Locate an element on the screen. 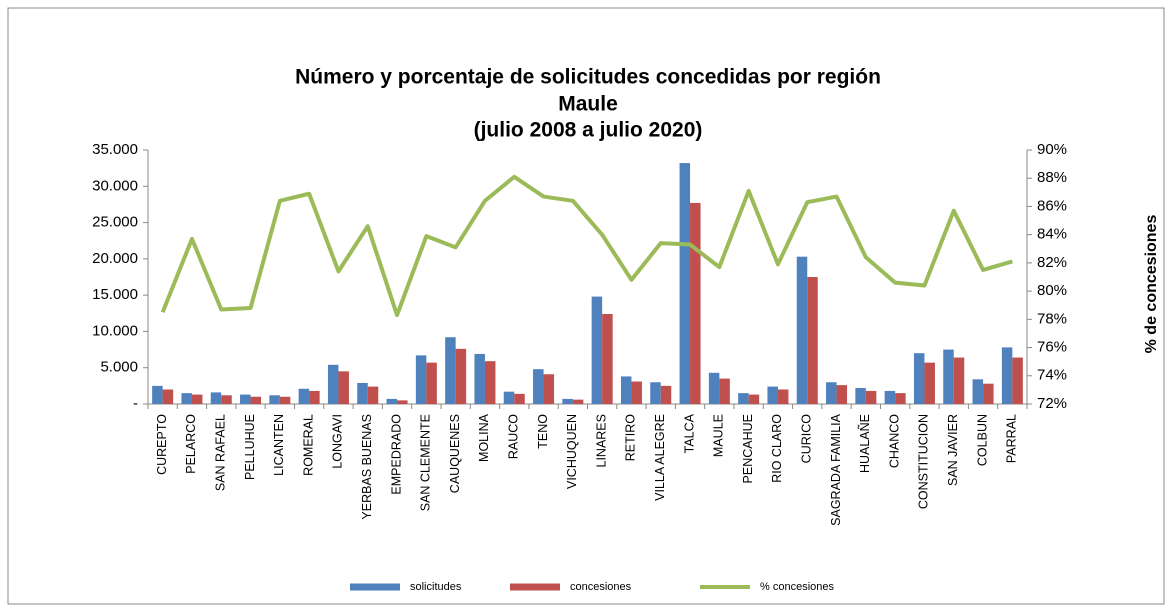 This screenshot has width=1172, height=612. x-tick-label: COLBUN is located at coordinates (982, 440).